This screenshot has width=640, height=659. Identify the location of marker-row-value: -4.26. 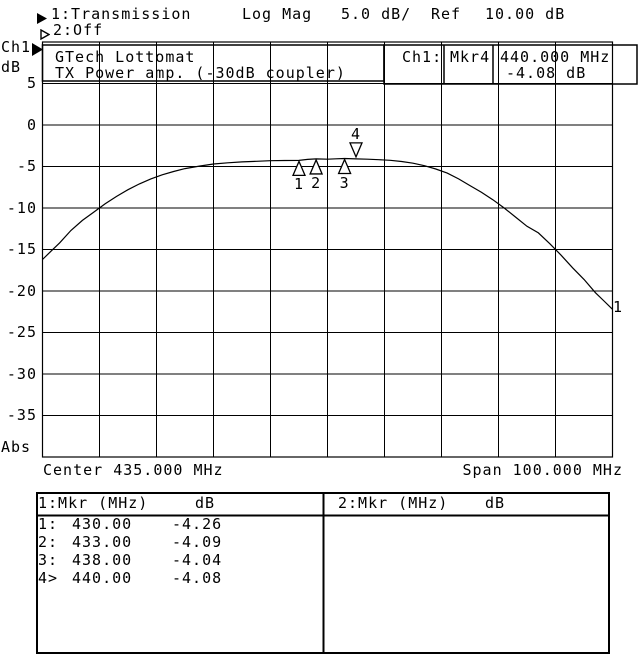
(197, 524).